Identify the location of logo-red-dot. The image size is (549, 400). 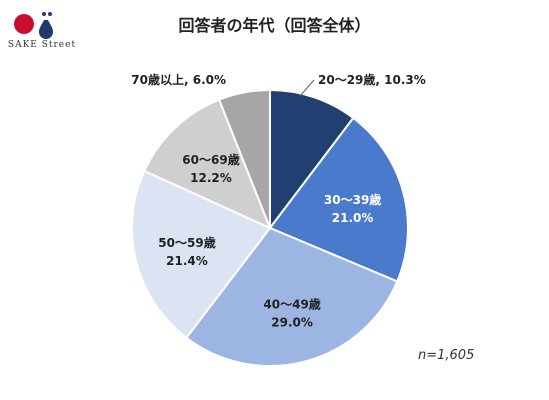
(24, 24).